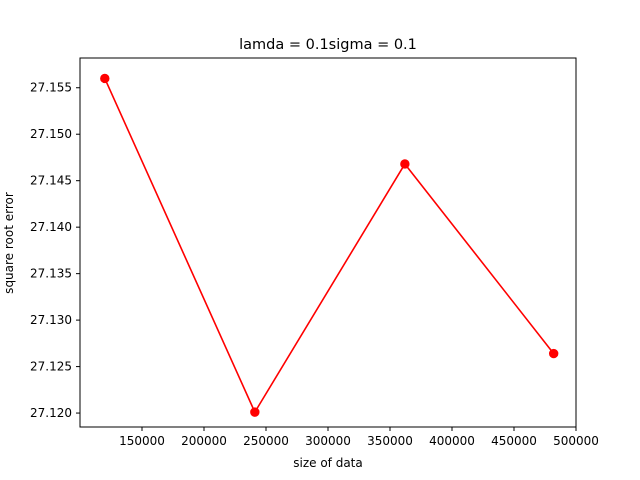  Describe the element at coordinates (9, 243) in the screenshot. I see `y-axis-label: square root error` at that location.